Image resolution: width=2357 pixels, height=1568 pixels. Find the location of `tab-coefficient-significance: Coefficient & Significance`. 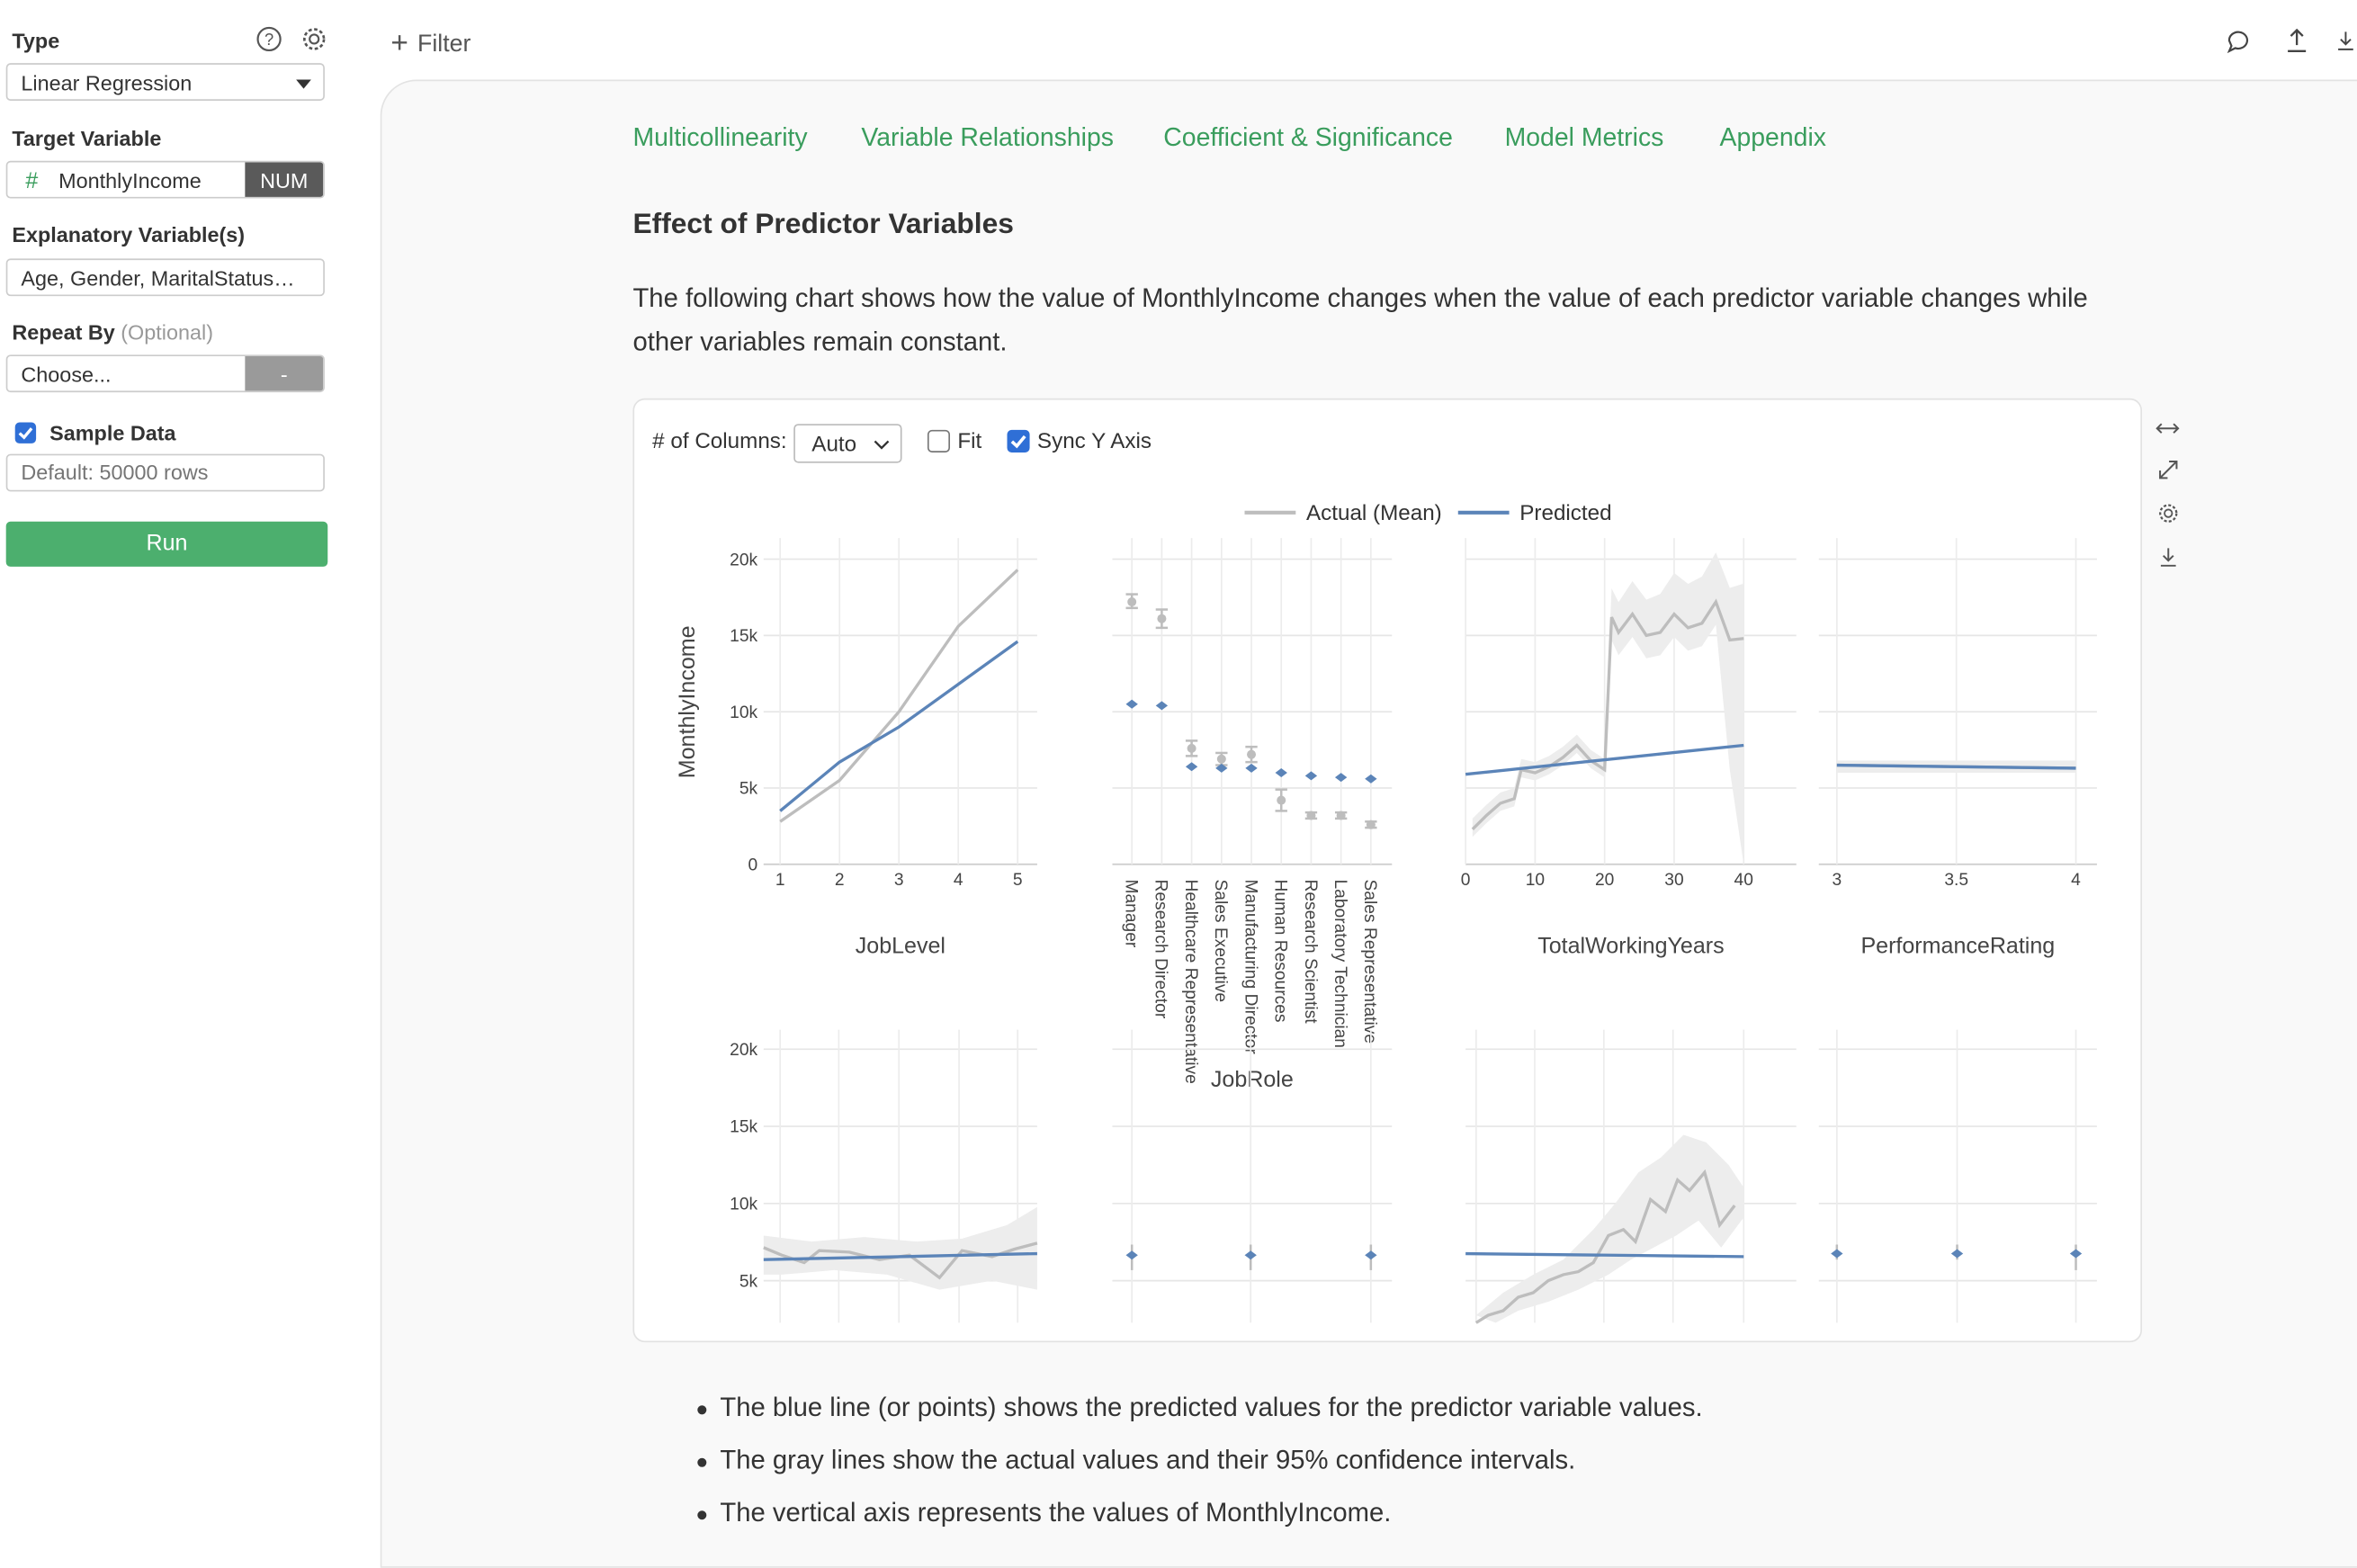

tab-coefficient-significance: Coefficient & Significance is located at coordinates (1308, 137).